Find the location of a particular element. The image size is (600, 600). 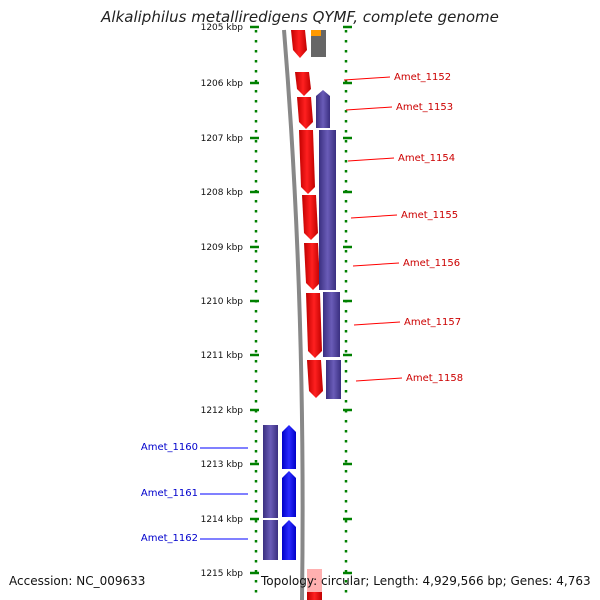

gene-label-amet-1158: Amet_1158 is located at coordinates (434, 378).